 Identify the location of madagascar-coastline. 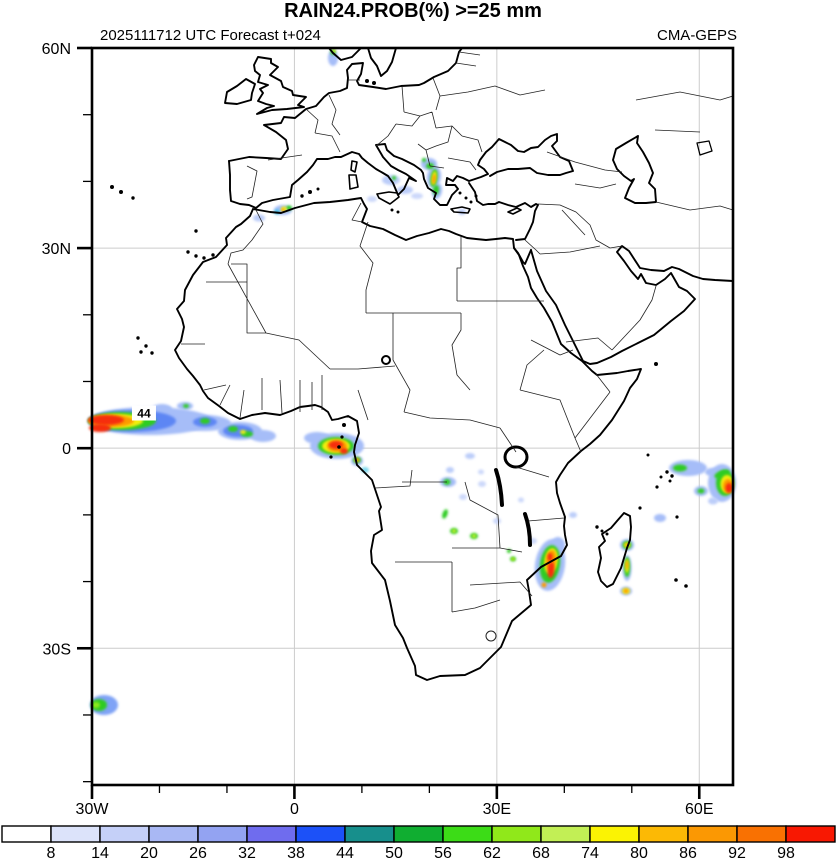
(614, 550).